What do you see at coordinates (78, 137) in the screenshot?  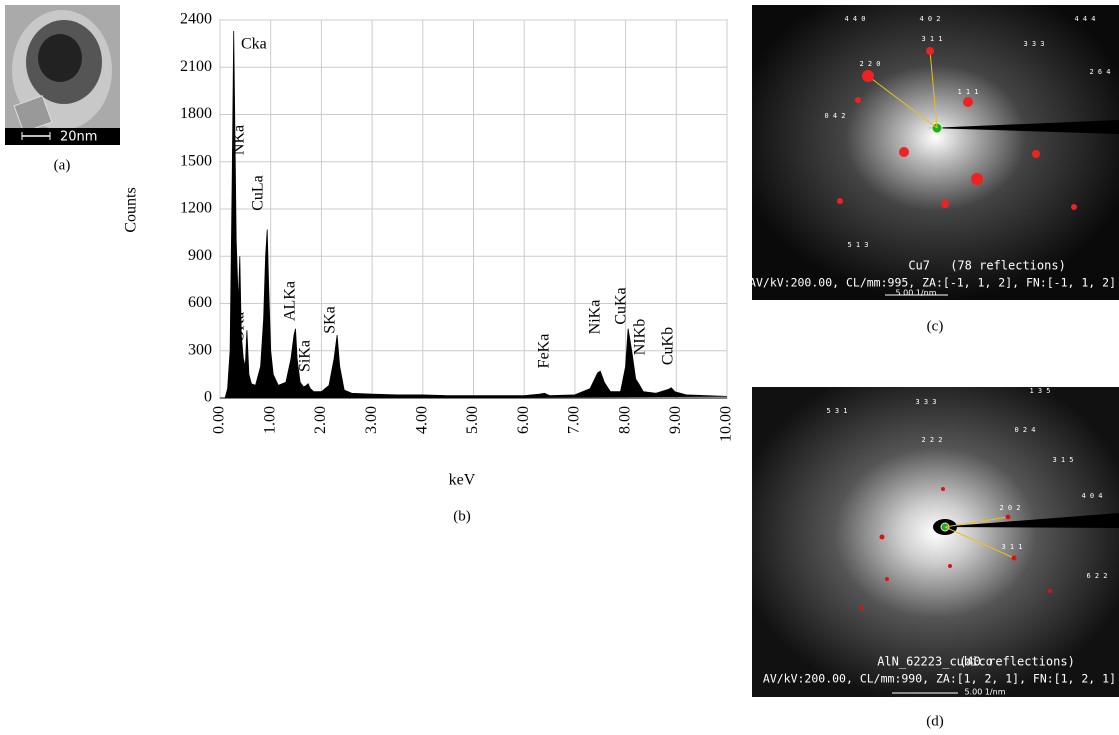 I see `scale-label: 20nm` at bounding box center [78, 137].